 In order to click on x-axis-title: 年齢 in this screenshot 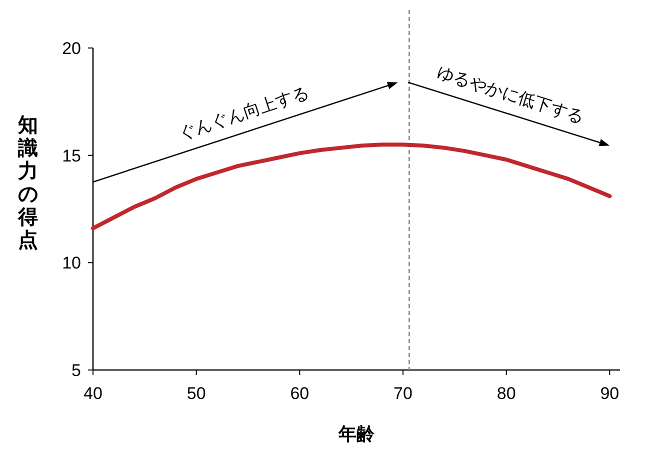, I will do `click(357, 434)`.